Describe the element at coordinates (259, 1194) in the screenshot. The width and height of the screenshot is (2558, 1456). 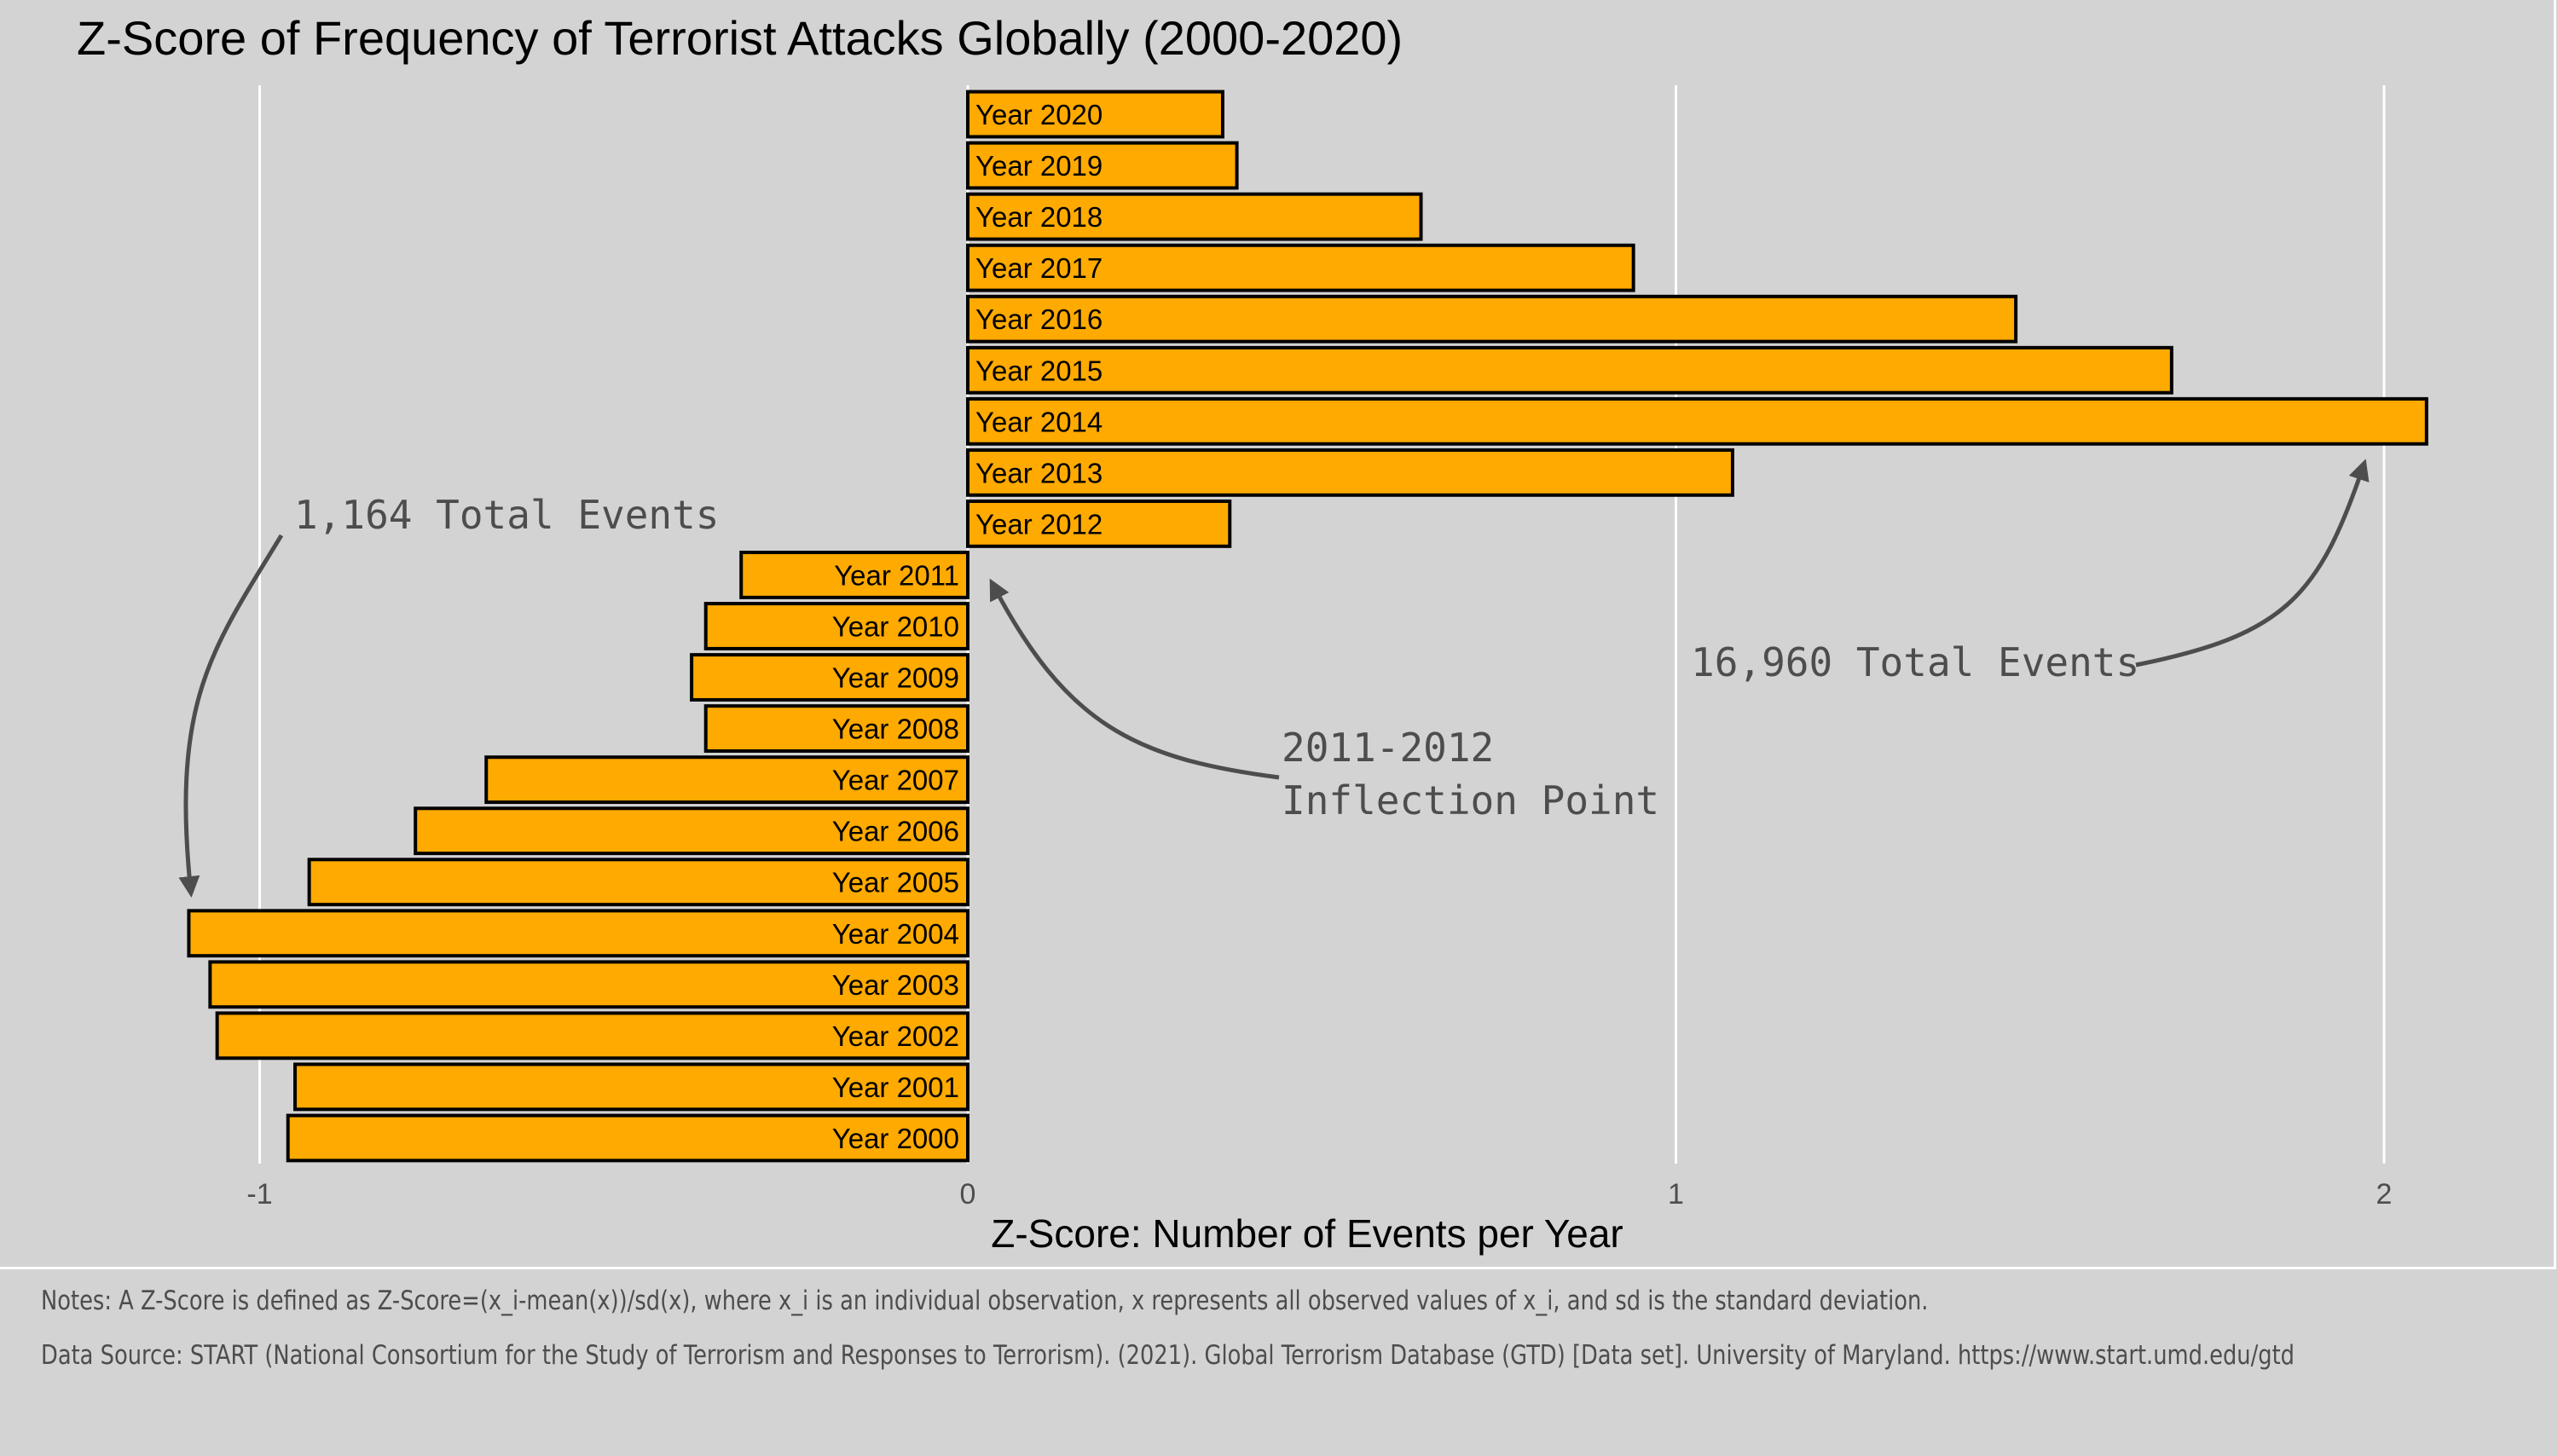
I see `x-tick-label: -1` at that location.